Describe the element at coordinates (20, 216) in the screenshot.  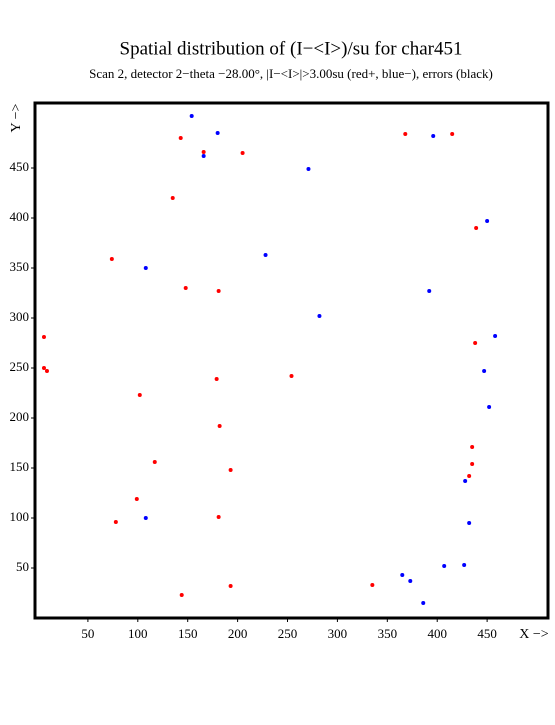
I see `y-tick-label: 400` at that location.